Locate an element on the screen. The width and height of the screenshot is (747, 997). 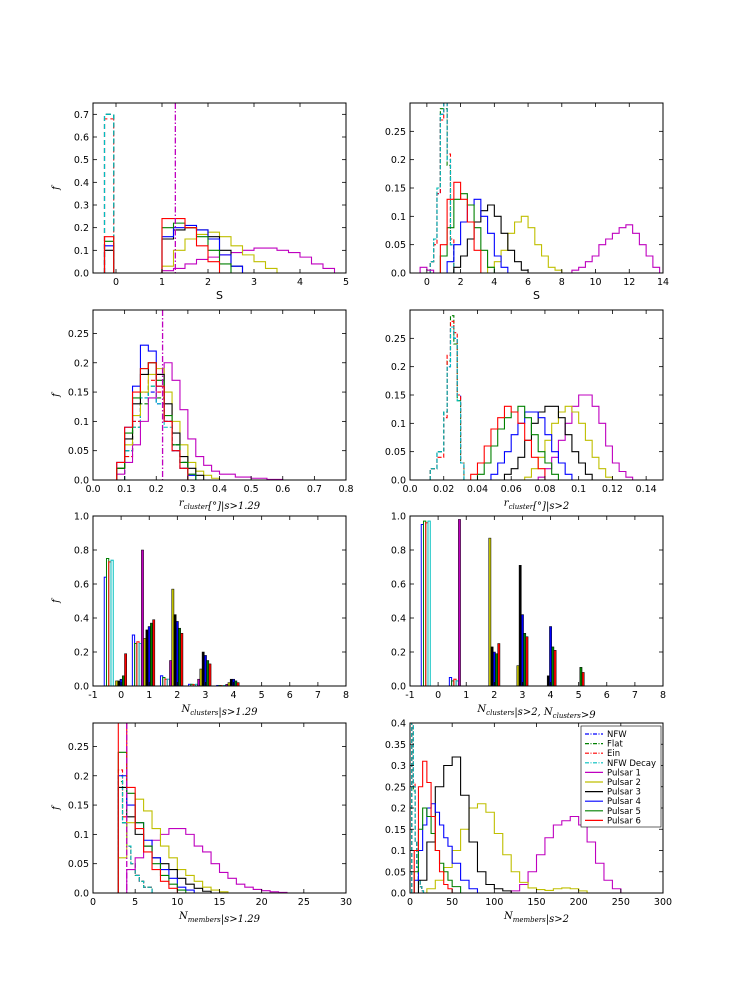
x-tick-label: 0.8 is located at coordinates (345, 489).